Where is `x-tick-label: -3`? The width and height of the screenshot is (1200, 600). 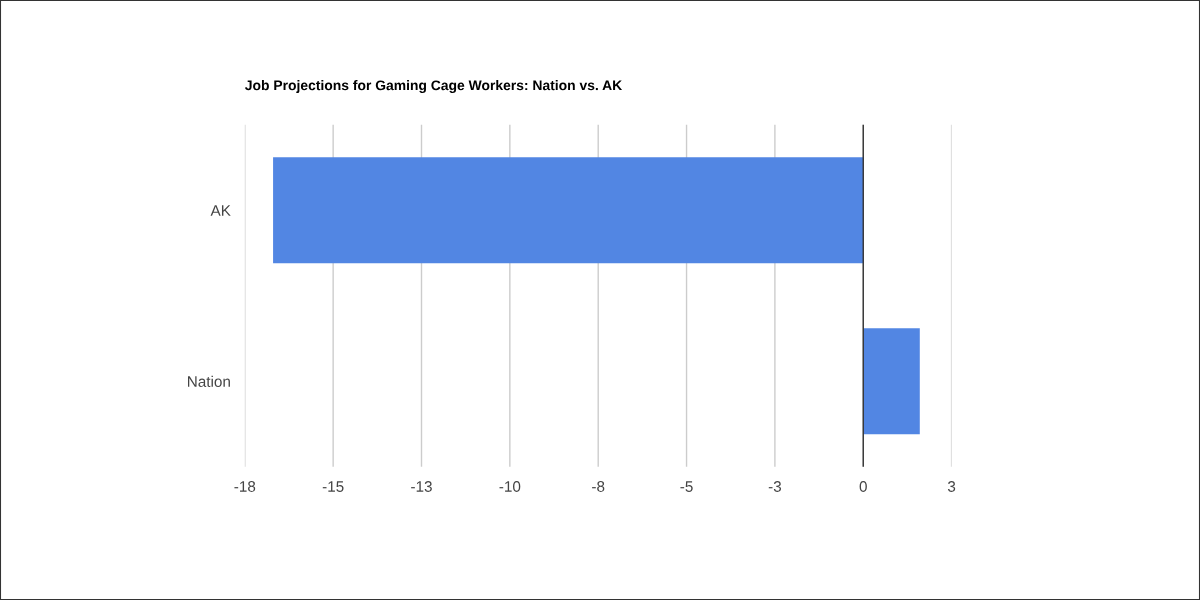
x-tick-label: -3 is located at coordinates (775, 486).